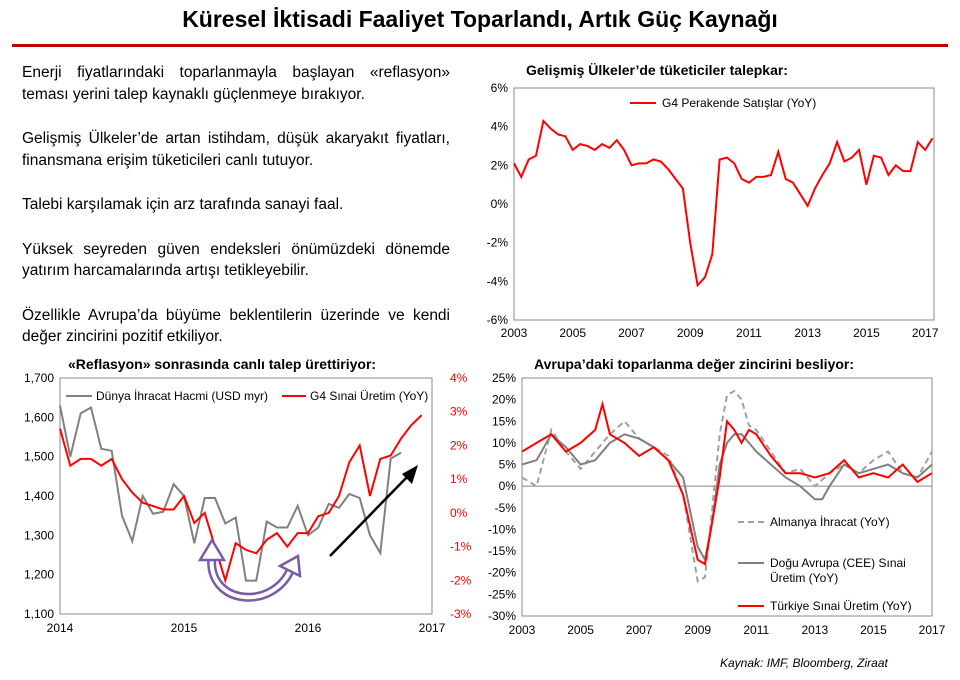 The width and height of the screenshot is (960, 680). Describe the element at coordinates (370, 515) in the screenshot. I see `black-trend-arrow-line` at that location.